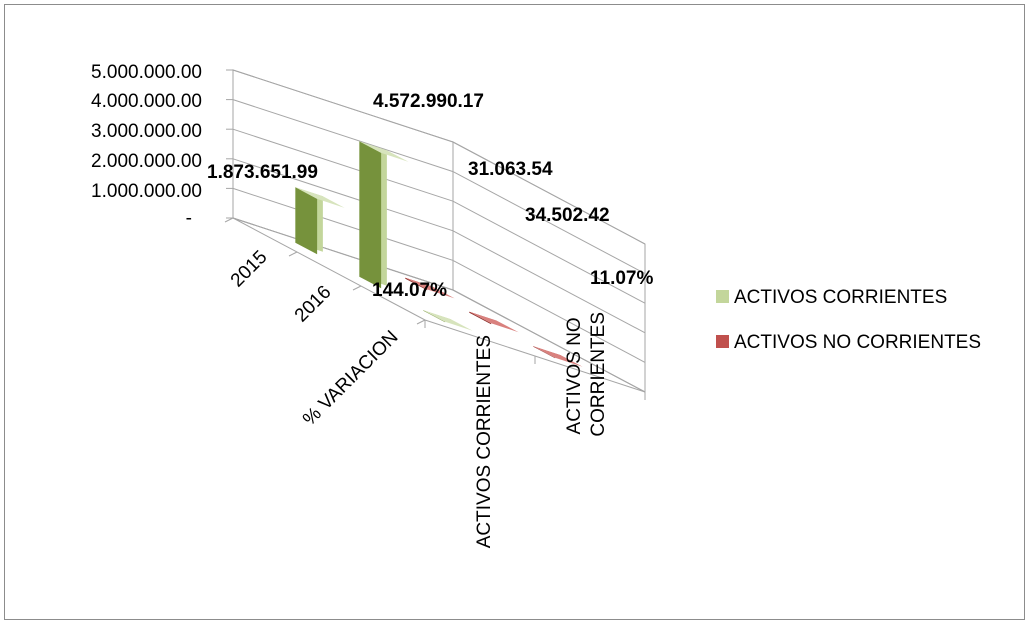 The image size is (1031, 625). What do you see at coordinates (598, 374) in the screenshot?
I see `depth-label-line-2: CORRIENTES` at bounding box center [598, 374].